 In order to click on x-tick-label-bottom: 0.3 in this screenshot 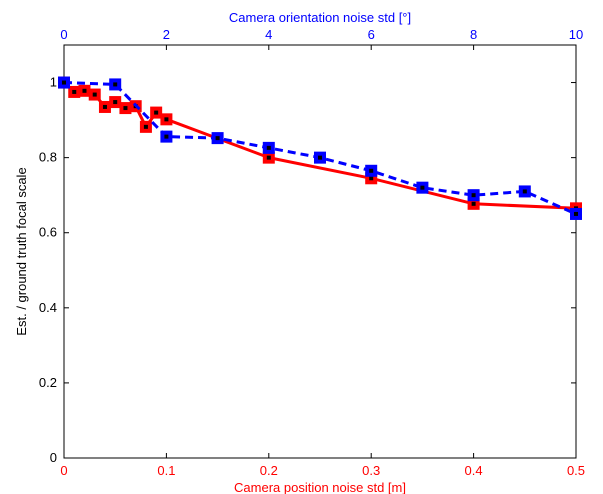, I will do `click(371, 470)`.